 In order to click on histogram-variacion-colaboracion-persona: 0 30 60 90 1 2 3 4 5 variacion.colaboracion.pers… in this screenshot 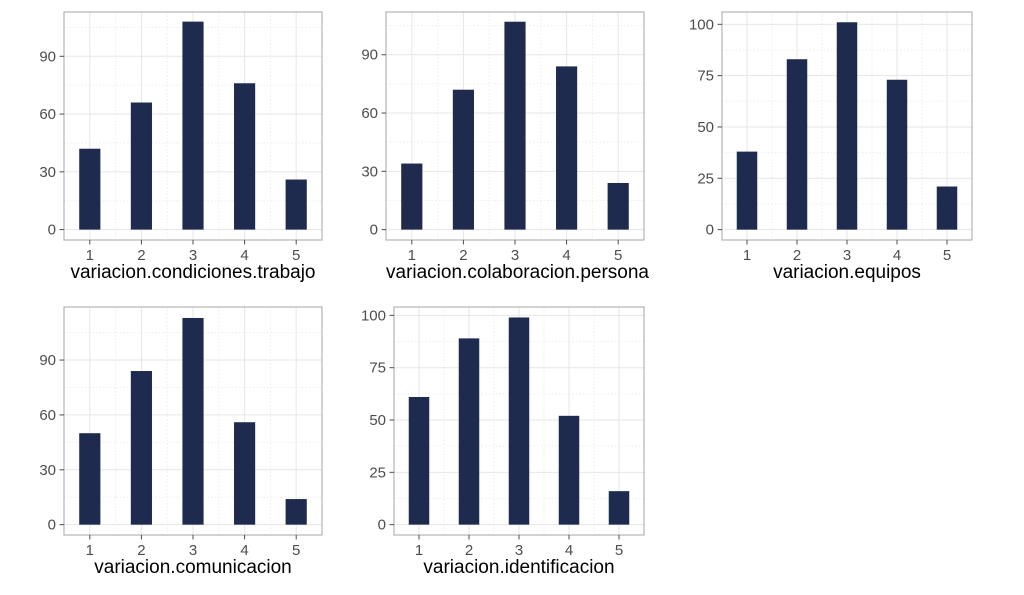, I will do `click(498, 144)`.